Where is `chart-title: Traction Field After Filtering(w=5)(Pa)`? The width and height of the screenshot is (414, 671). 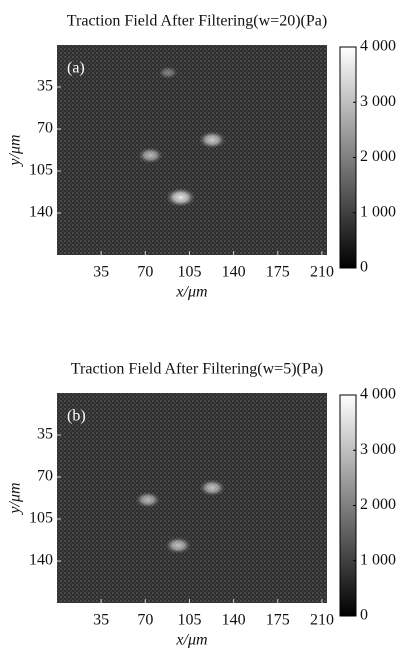 chart-title: Traction Field After Filtering(w=5)(Pa) is located at coordinates (197, 369).